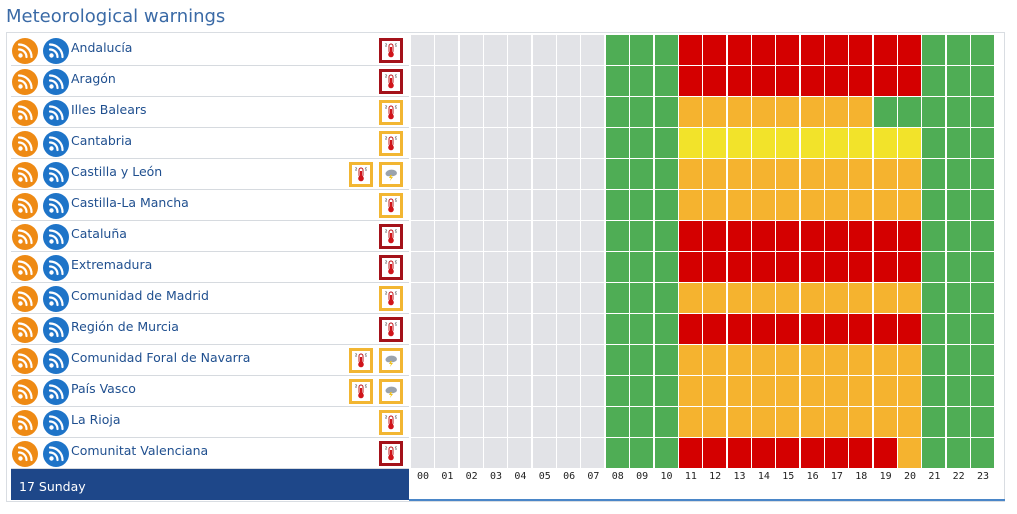 The height and width of the screenshot is (514, 1017). I want to click on storm-icon, so click(391, 174).